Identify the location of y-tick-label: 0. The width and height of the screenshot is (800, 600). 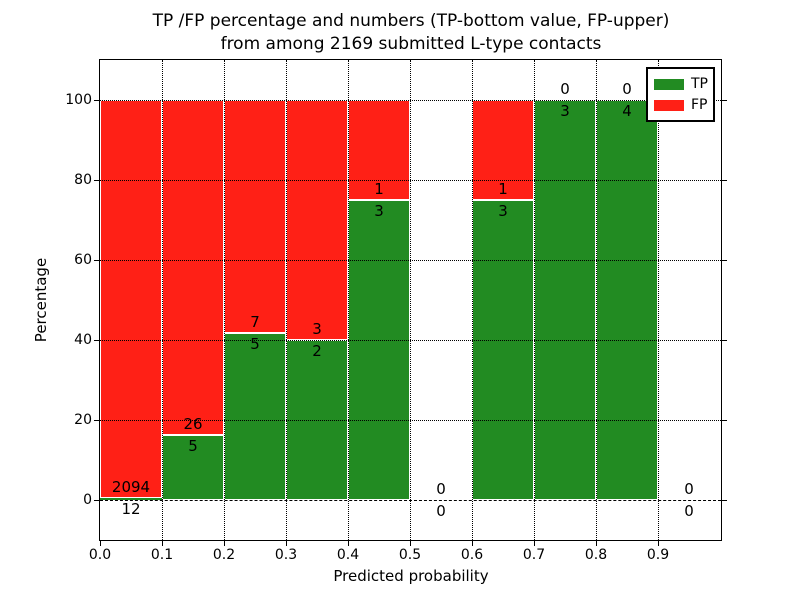
(87, 500).